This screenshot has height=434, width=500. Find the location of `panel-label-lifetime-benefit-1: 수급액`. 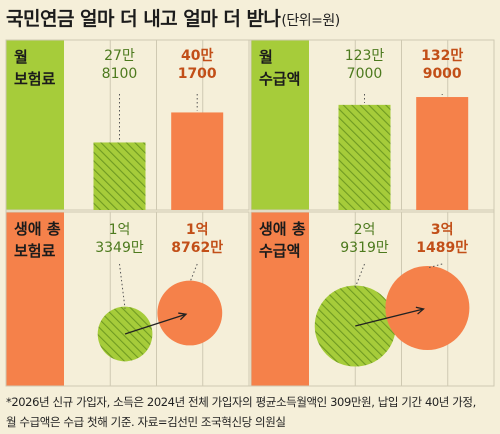

panel-label-lifetime-benefit-1: 수급액 is located at coordinates (279, 251).